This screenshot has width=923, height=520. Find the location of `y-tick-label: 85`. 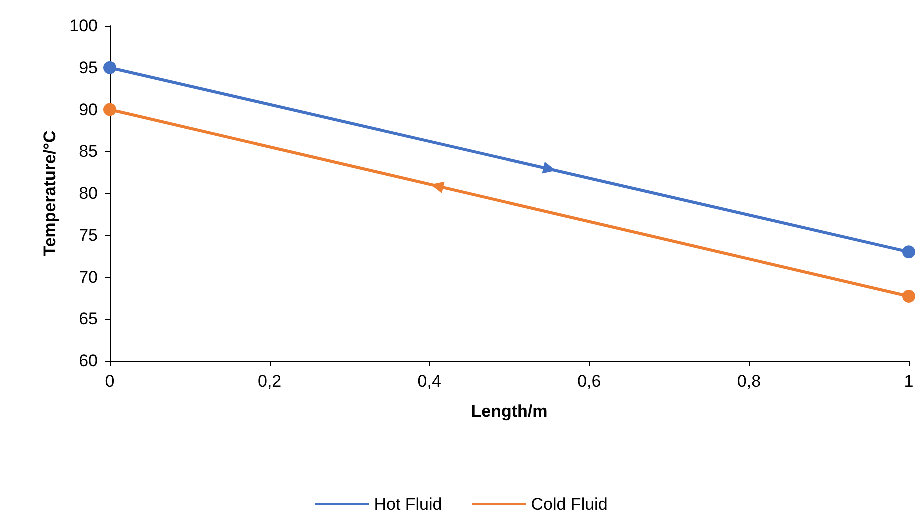

y-tick-label: 85 is located at coordinates (88, 152).